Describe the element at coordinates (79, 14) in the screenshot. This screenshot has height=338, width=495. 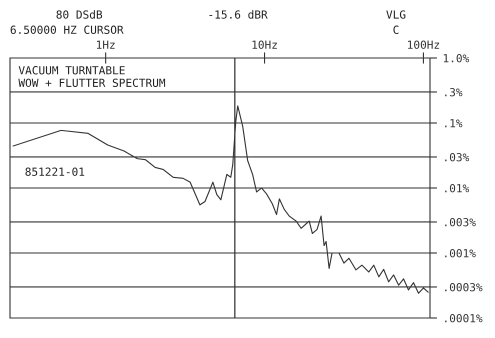
I see `text: 80 DSdB` at that location.